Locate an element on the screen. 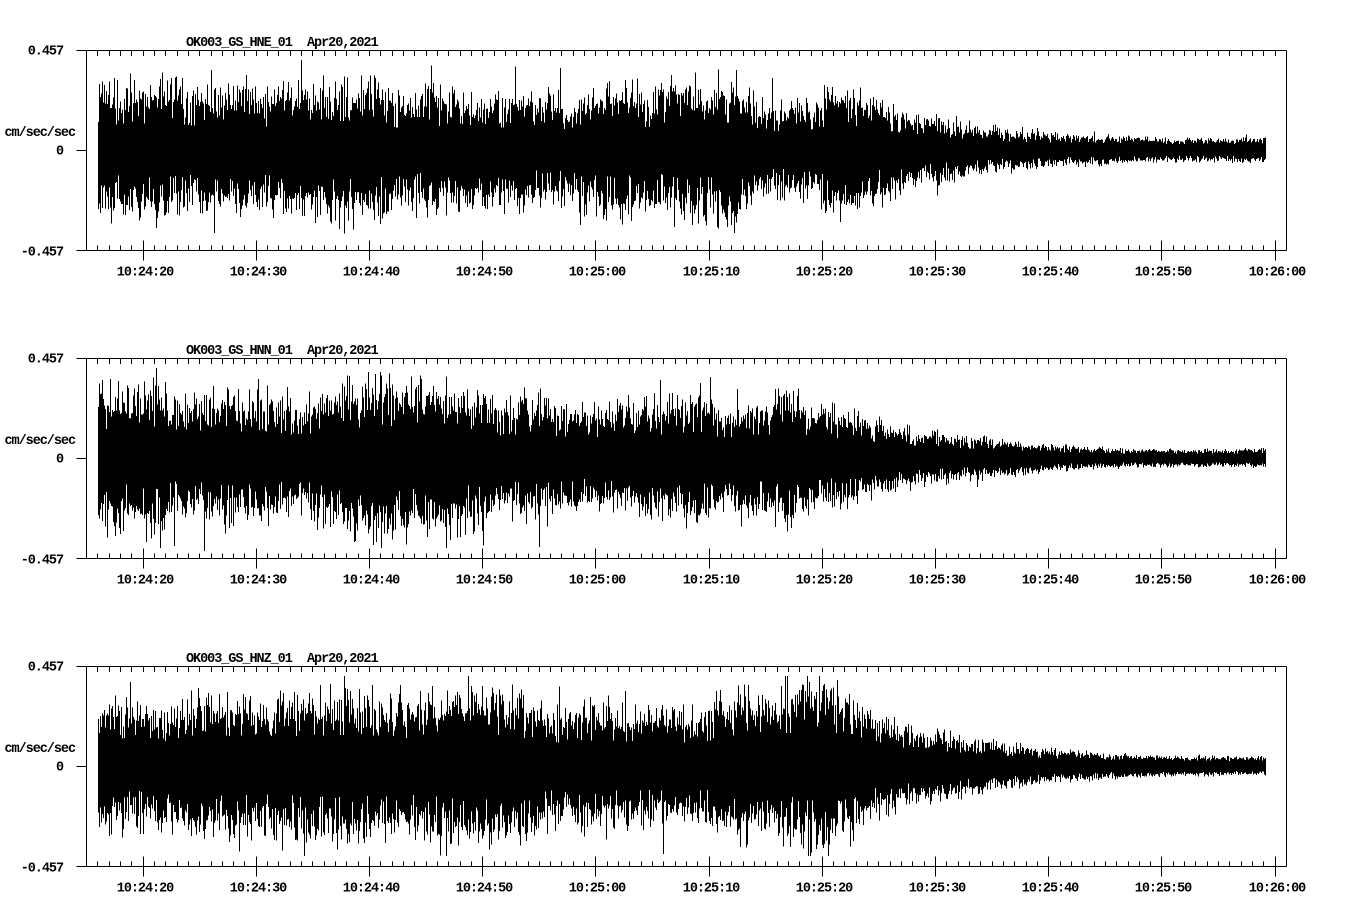 The image size is (1358, 924). svg-text: OK003_GS_HNN_01 is located at coordinates (239, 351).